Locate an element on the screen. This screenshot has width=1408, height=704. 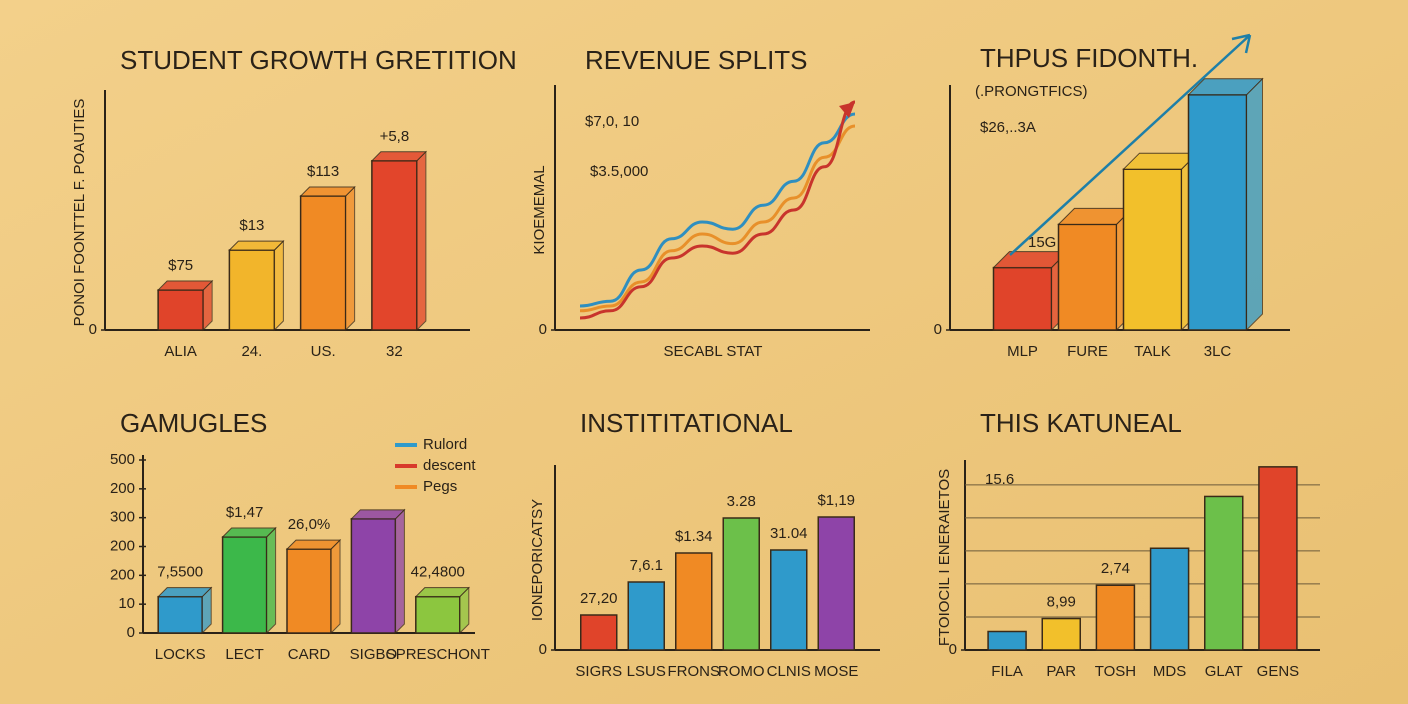
chart-title: THPUS FIDONTH. is located at coordinates (1089, 58).